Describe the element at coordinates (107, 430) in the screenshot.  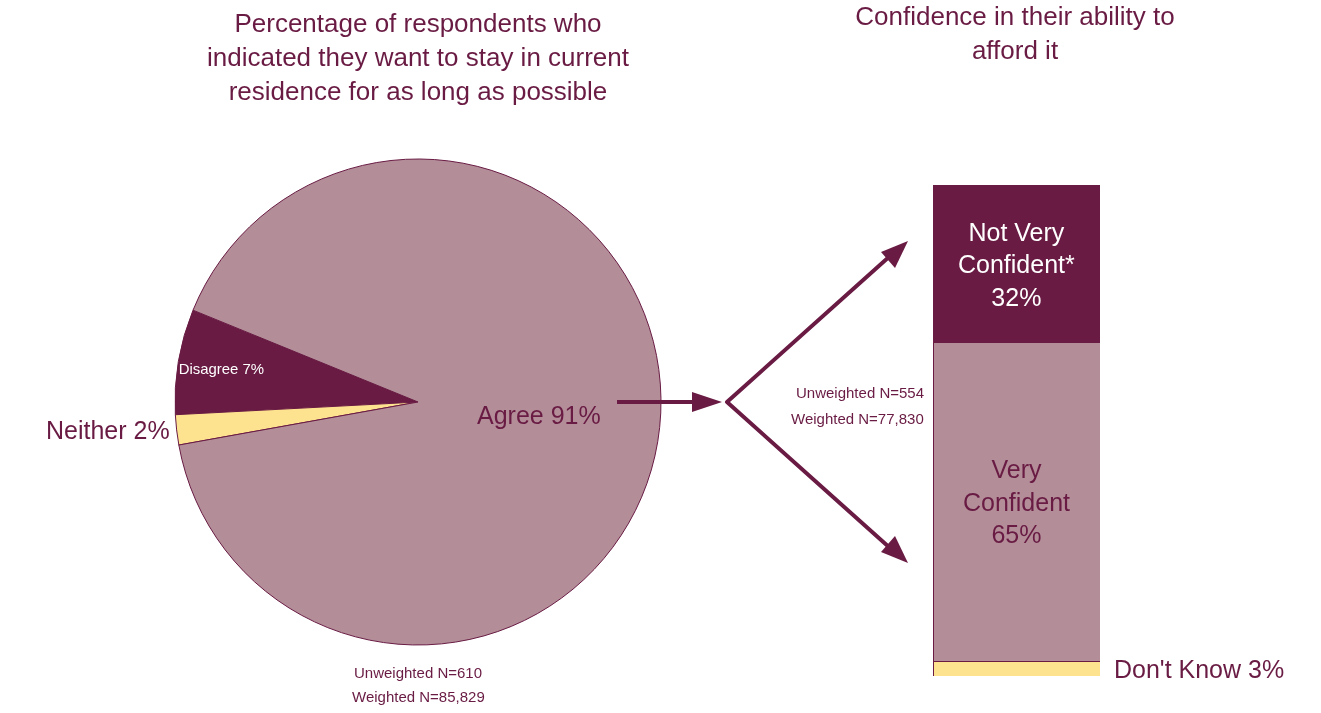
I see `slice-label: Neither 2%` at that location.